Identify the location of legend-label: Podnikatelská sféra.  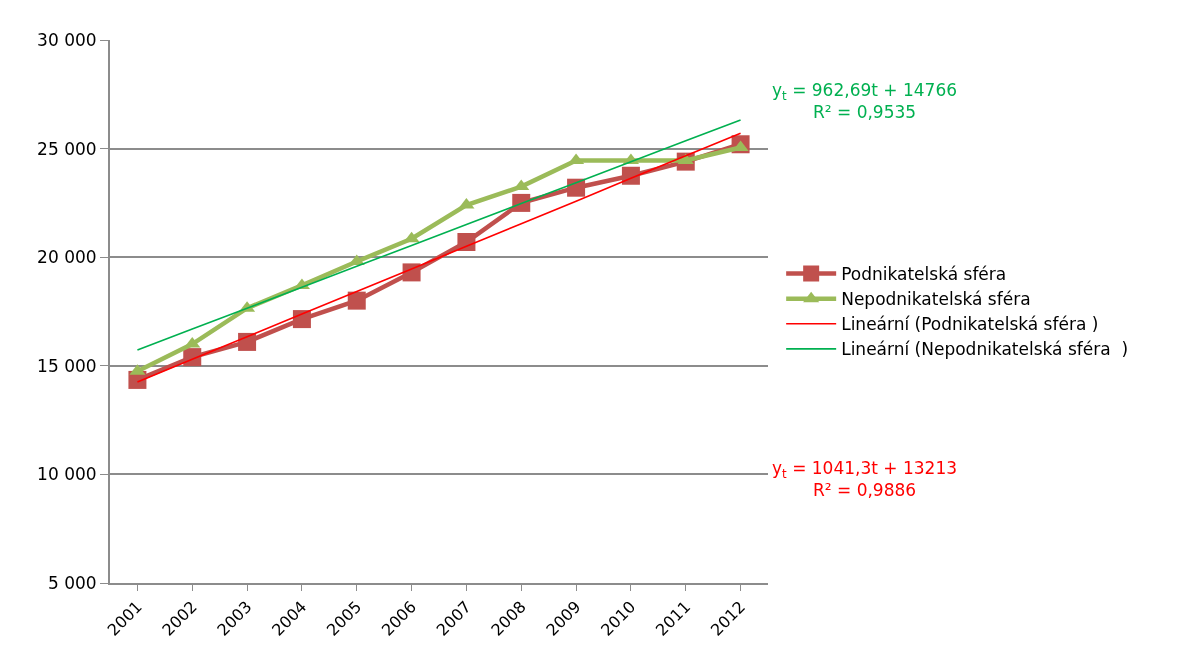
(924, 274).